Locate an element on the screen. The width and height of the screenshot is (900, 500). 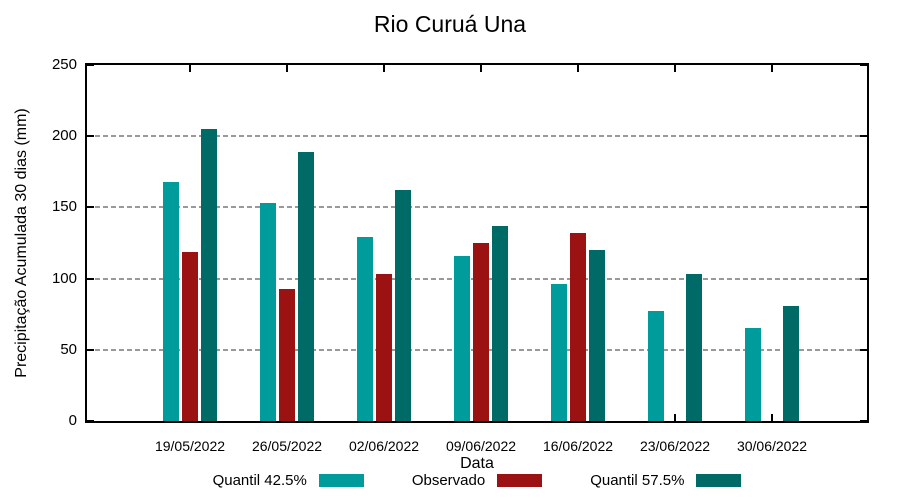
y-axis-title: Precipitação Acumulada 30 dias (mm) is located at coordinates (21, 243).